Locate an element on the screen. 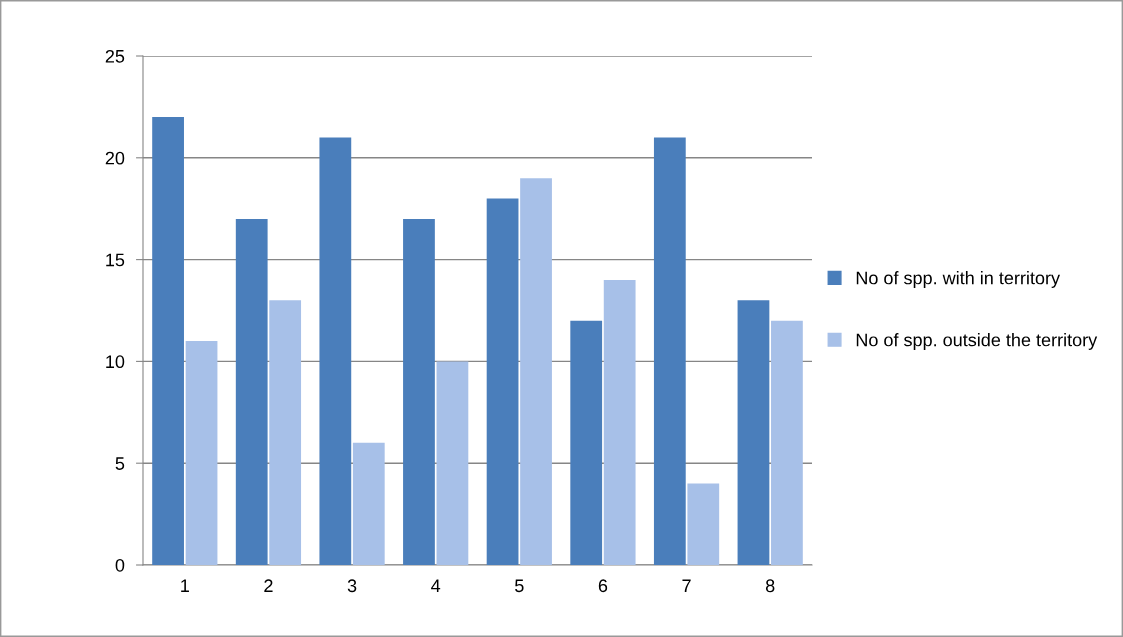 The image size is (1123, 637). x-tick-label: 1 is located at coordinates (185, 585).